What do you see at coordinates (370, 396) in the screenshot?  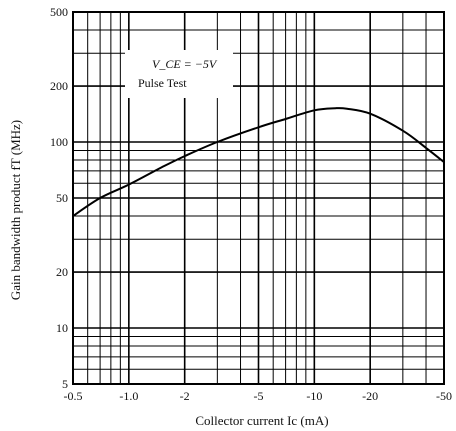 I see `x-tick-label: -20` at bounding box center [370, 396].